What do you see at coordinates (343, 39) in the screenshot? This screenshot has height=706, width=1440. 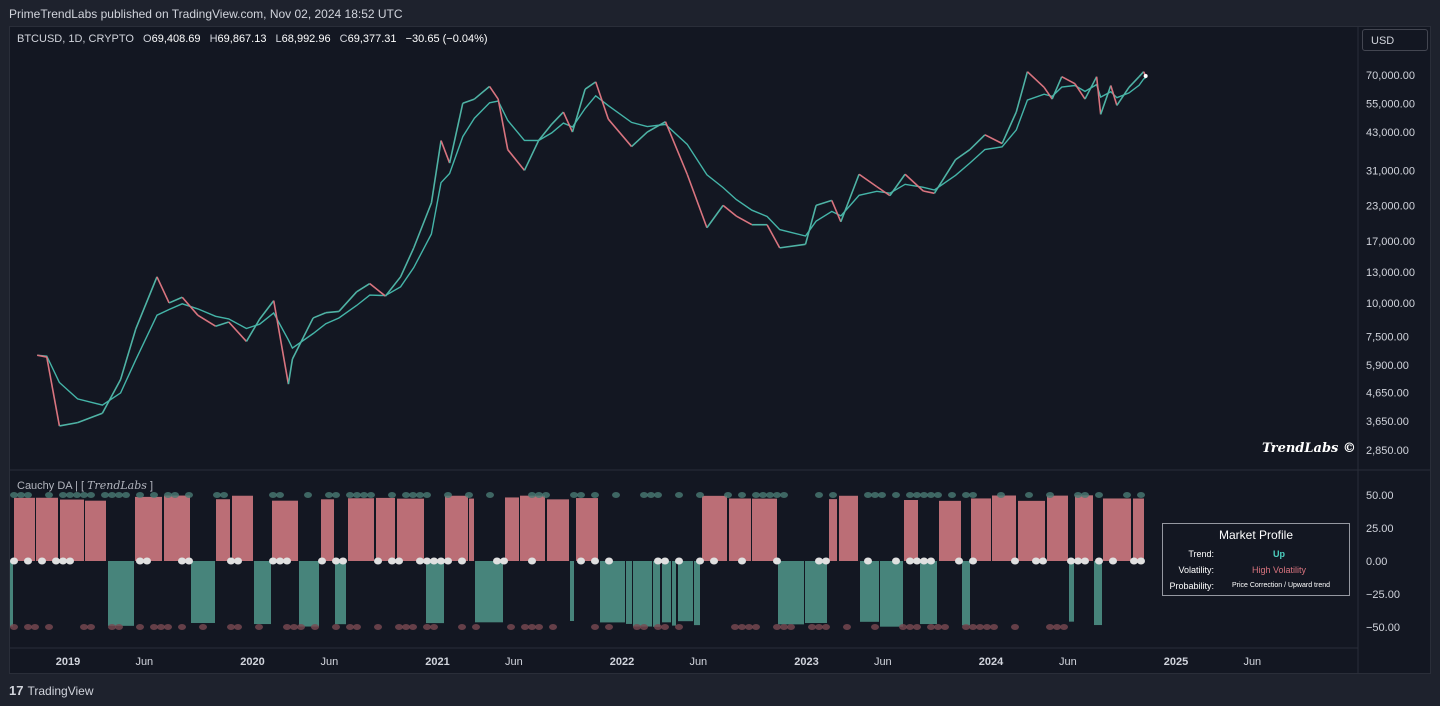 I see `close-label: C` at bounding box center [343, 39].